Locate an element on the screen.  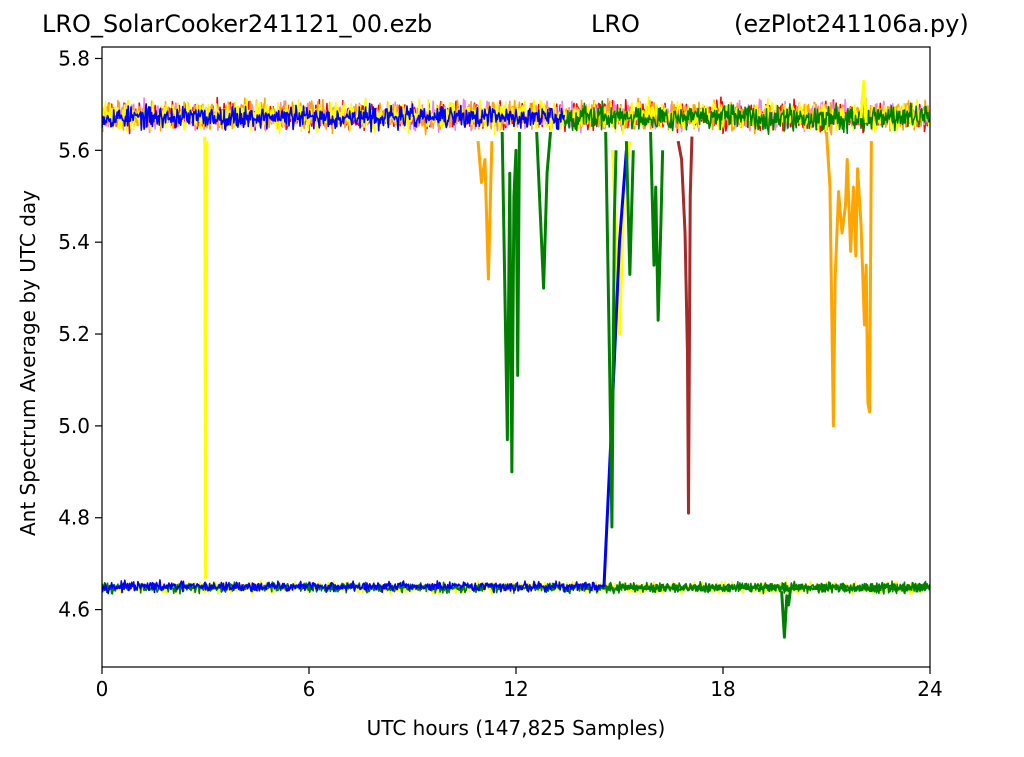
chart-title-center: LRO is located at coordinates (615, 24).